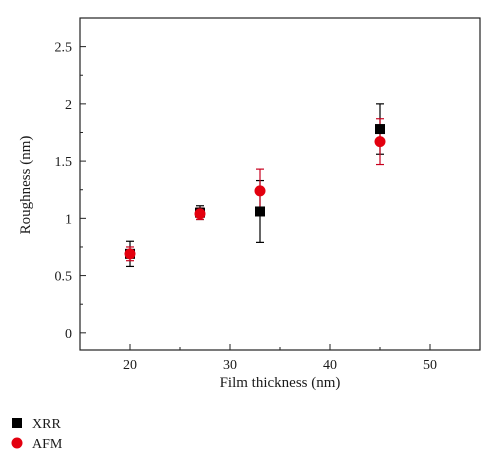 The width and height of the screenshot is (500, 470). Describe the element at coordinates (68, 334) in the screenshot. I see `y-tick-label: 0` at that location.